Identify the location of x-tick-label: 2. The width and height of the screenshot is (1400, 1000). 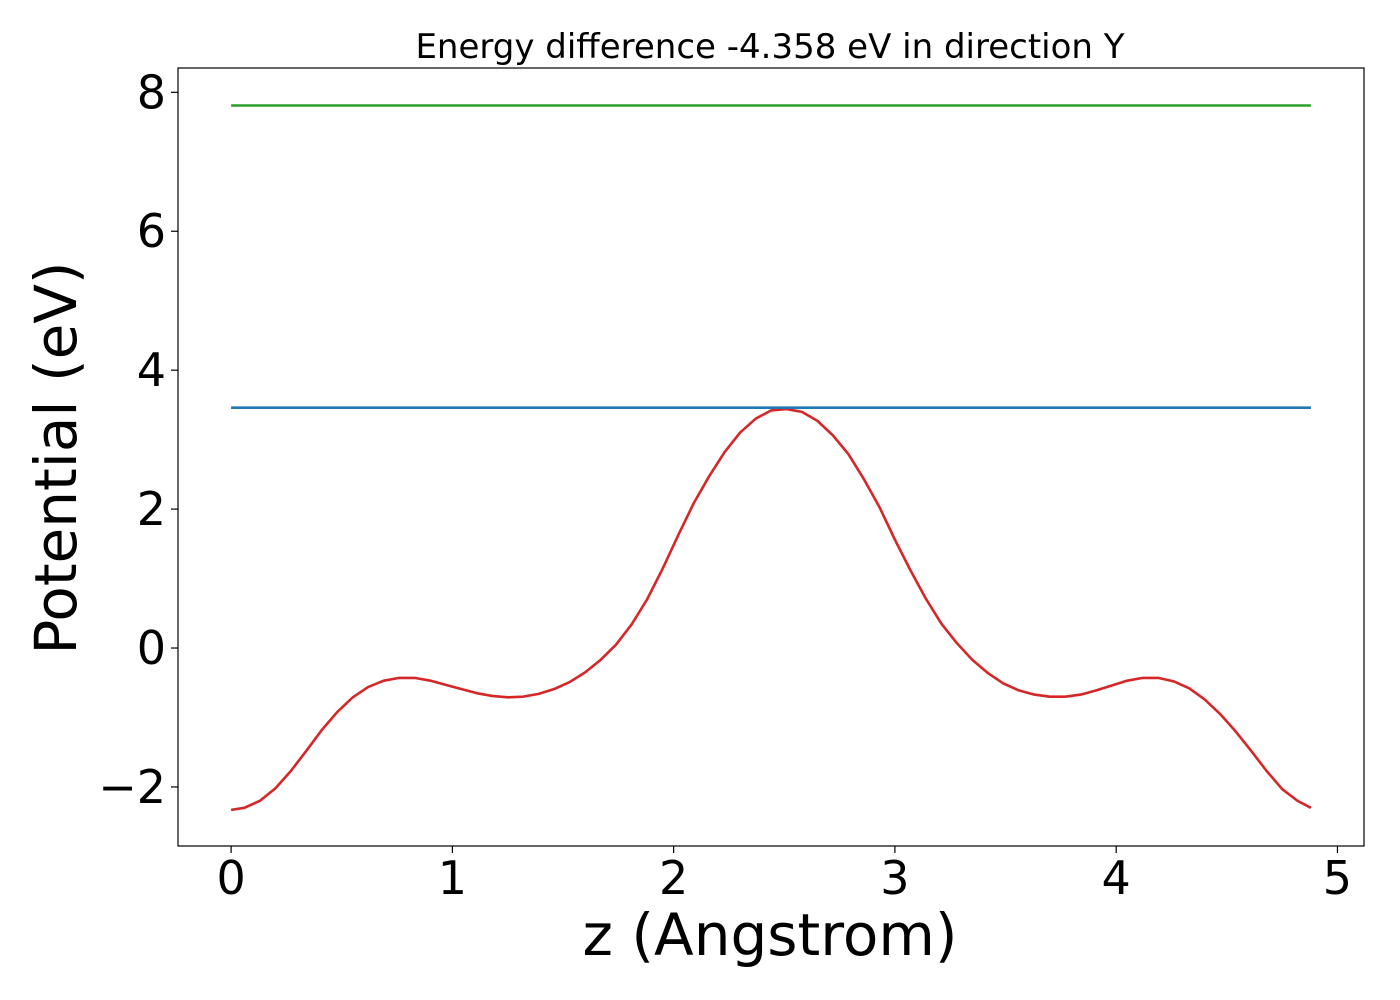
(673, 878).